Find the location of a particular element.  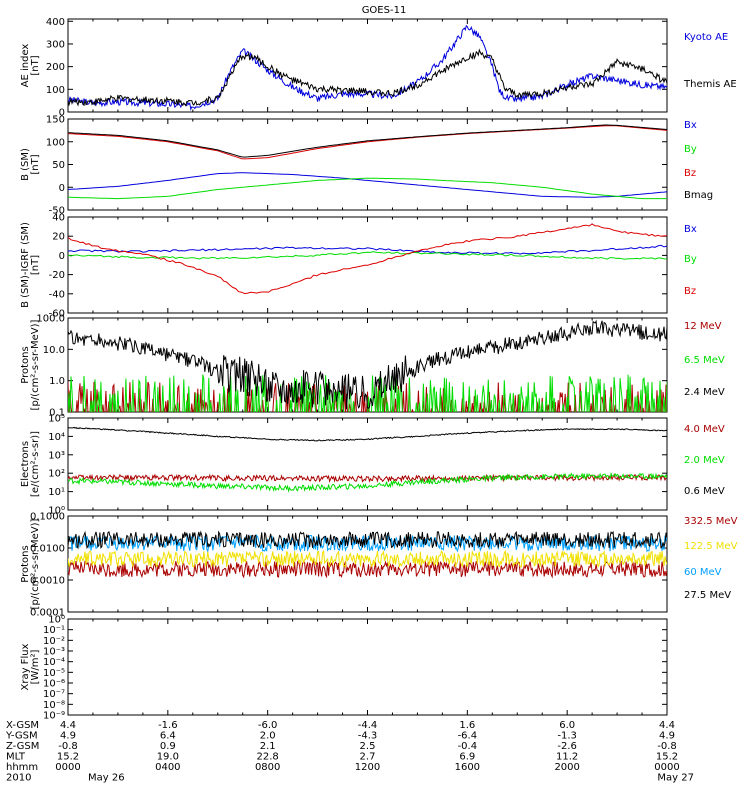

x-tick-value: -1.3 is located at coordinates (567, 736).